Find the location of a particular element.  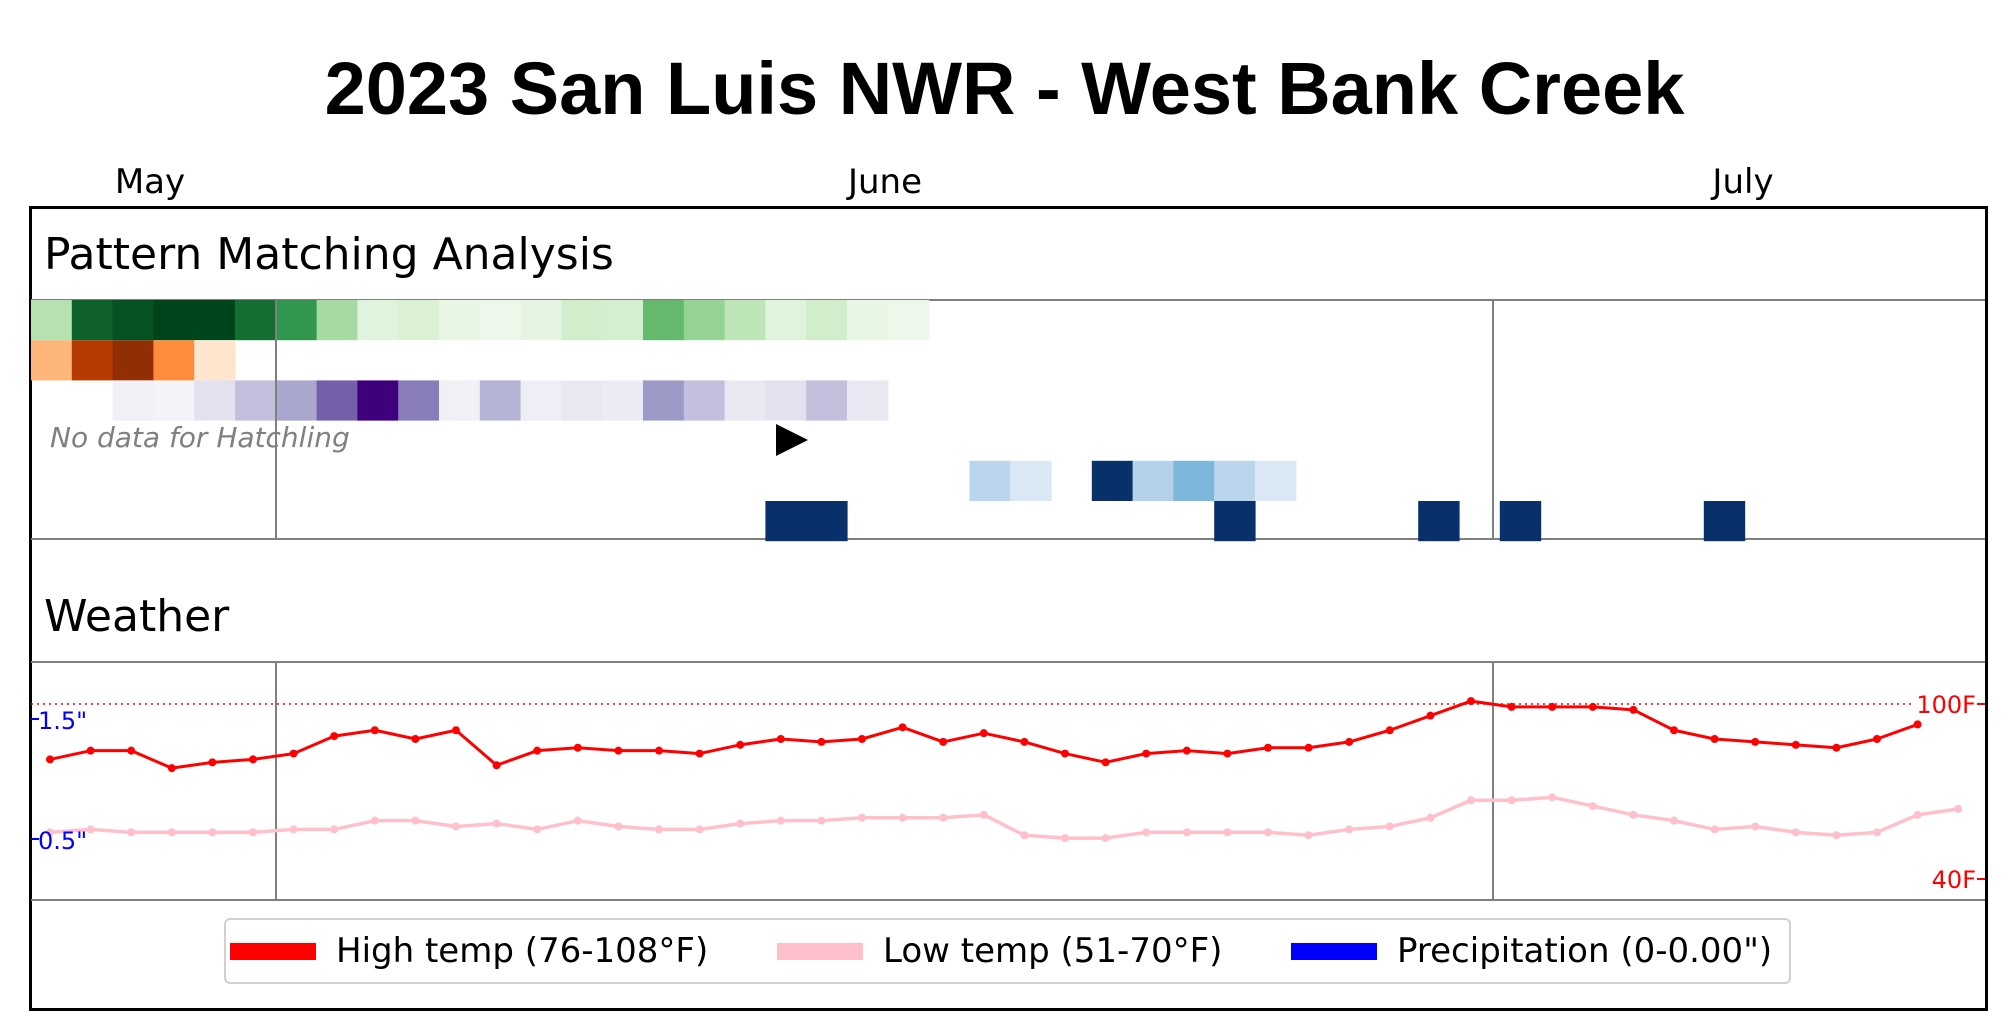

chart-title: 2023 San Luis NWR - West Bank Creek is located at coordinates (1004, 88).